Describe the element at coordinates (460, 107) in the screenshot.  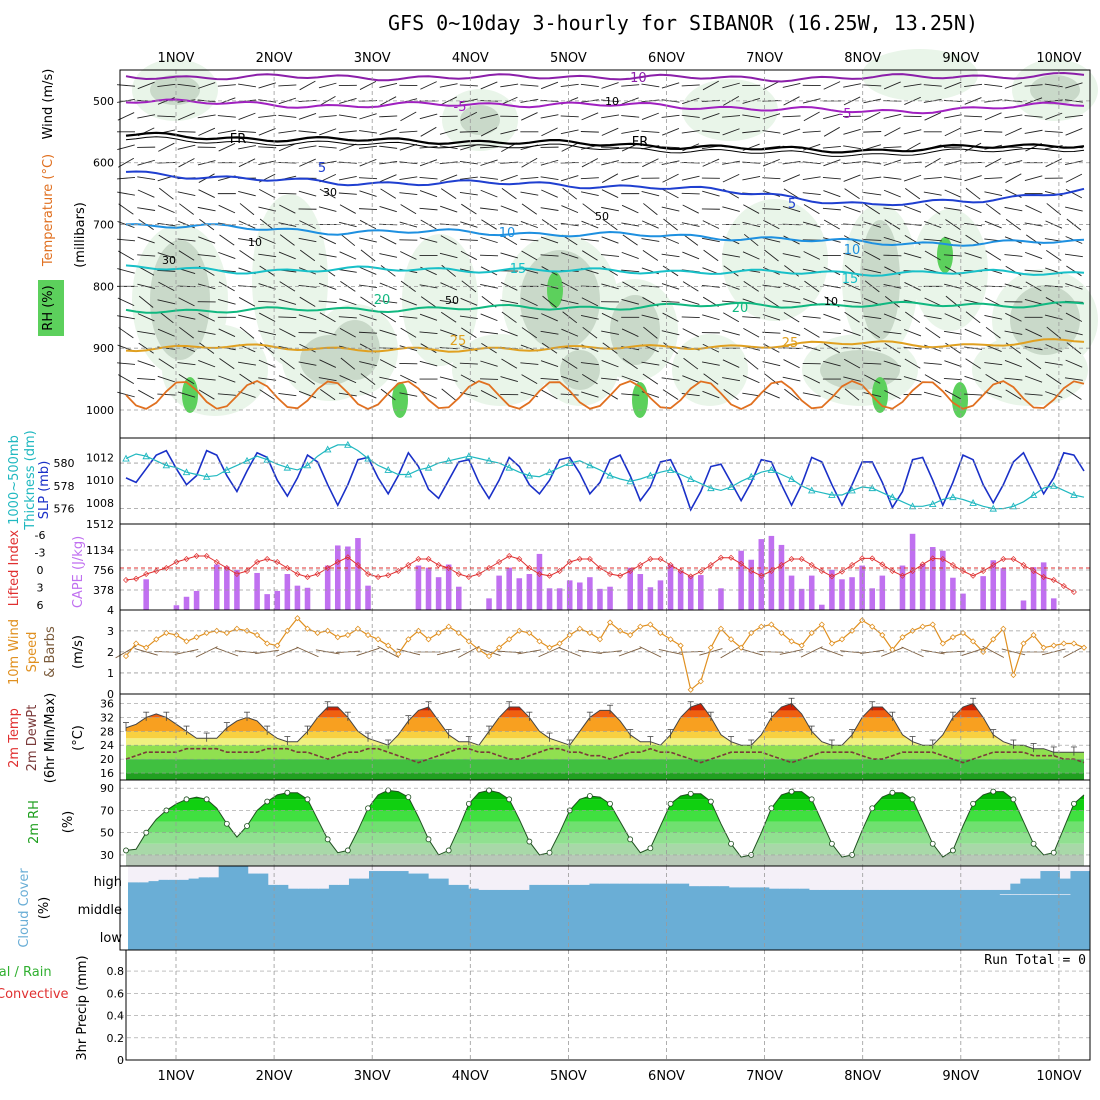
I see `isotherm-label: -5` at that location.